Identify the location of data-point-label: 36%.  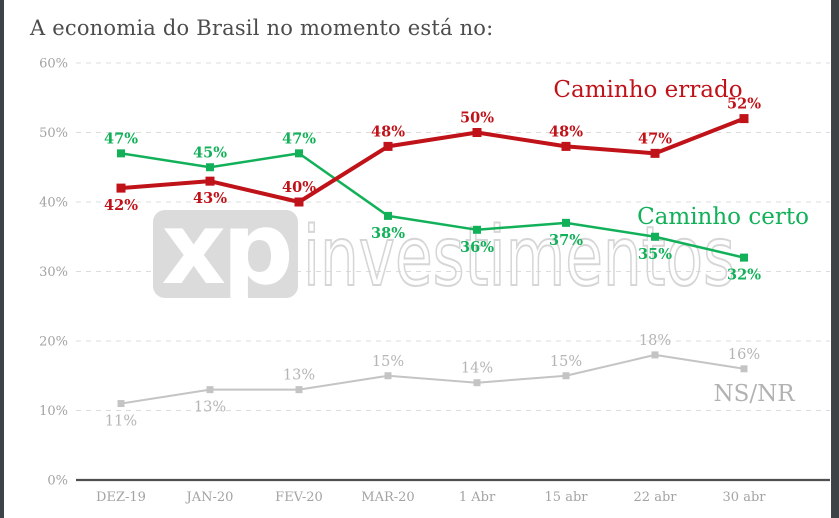
(477, 247).